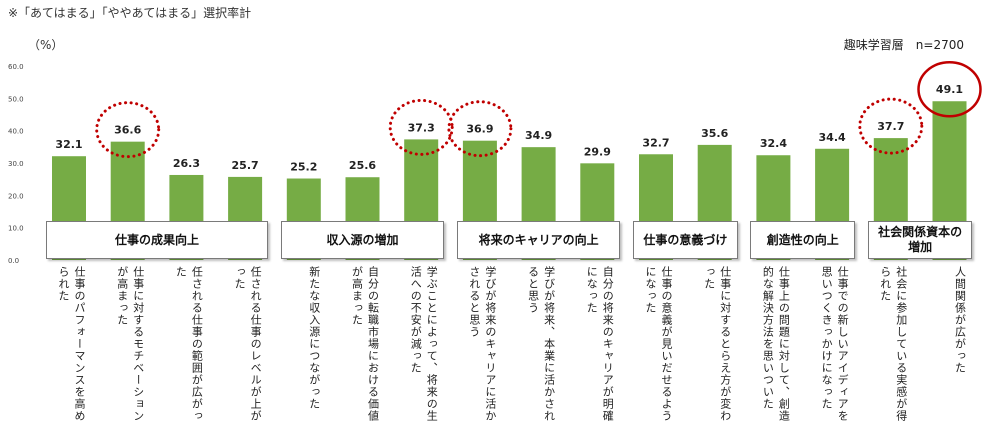 The width and height of the screenshot is (990, 430). I want to click on group-label-box: 仕事の意義づけ, so click(685, 240).